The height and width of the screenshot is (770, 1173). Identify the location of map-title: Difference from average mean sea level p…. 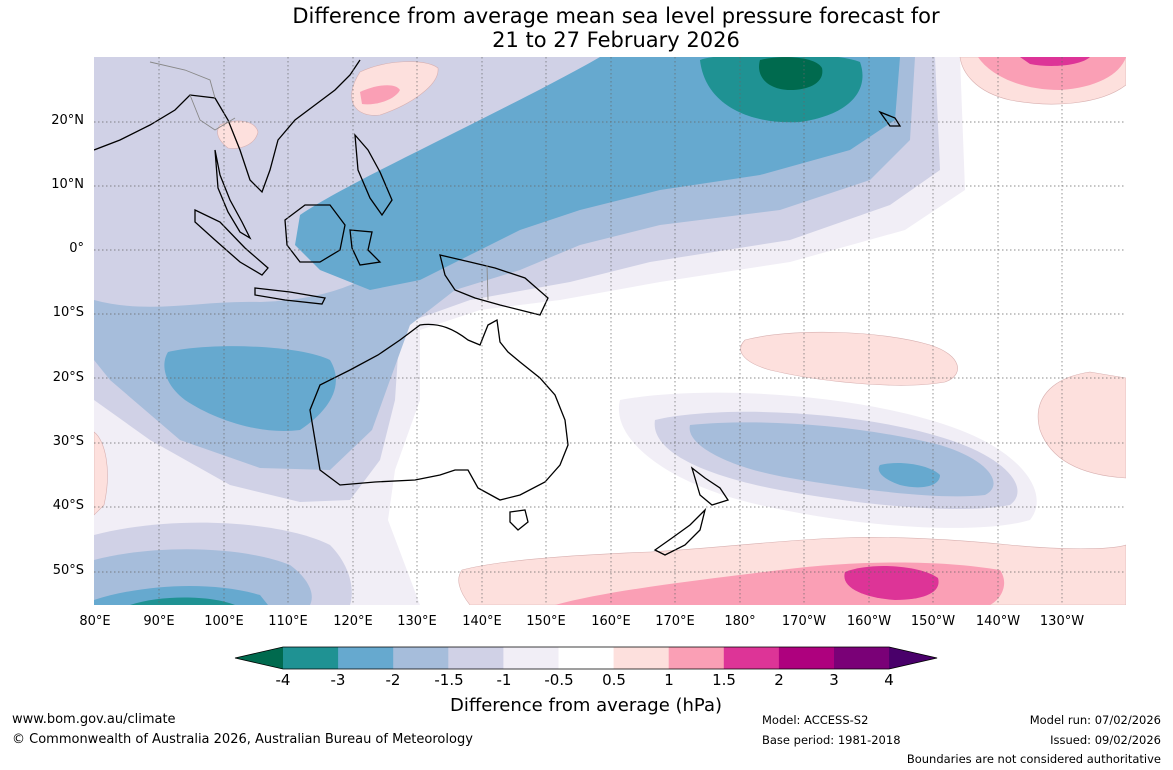
(586, 28).